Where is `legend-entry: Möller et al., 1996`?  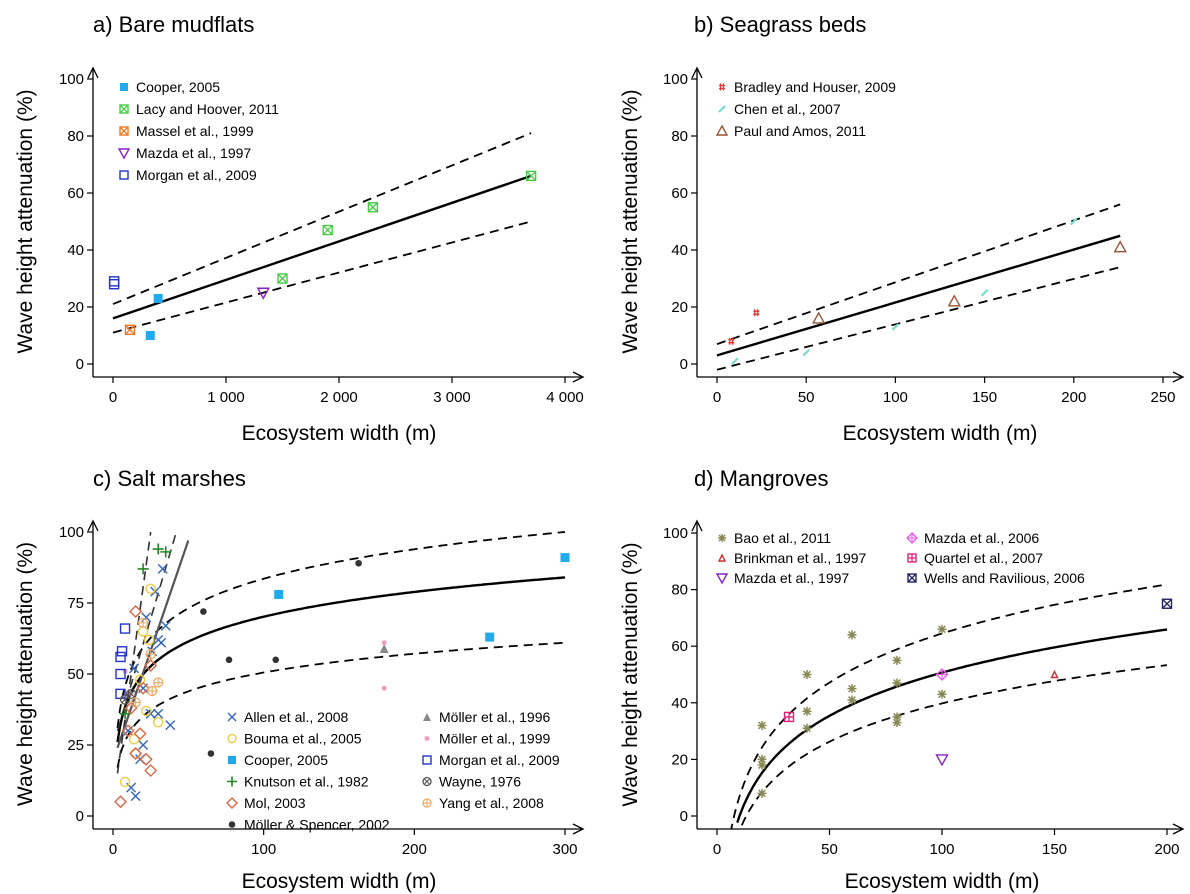 legend-entry: Möller et al., 1996 is located at coordinates (494, 717).